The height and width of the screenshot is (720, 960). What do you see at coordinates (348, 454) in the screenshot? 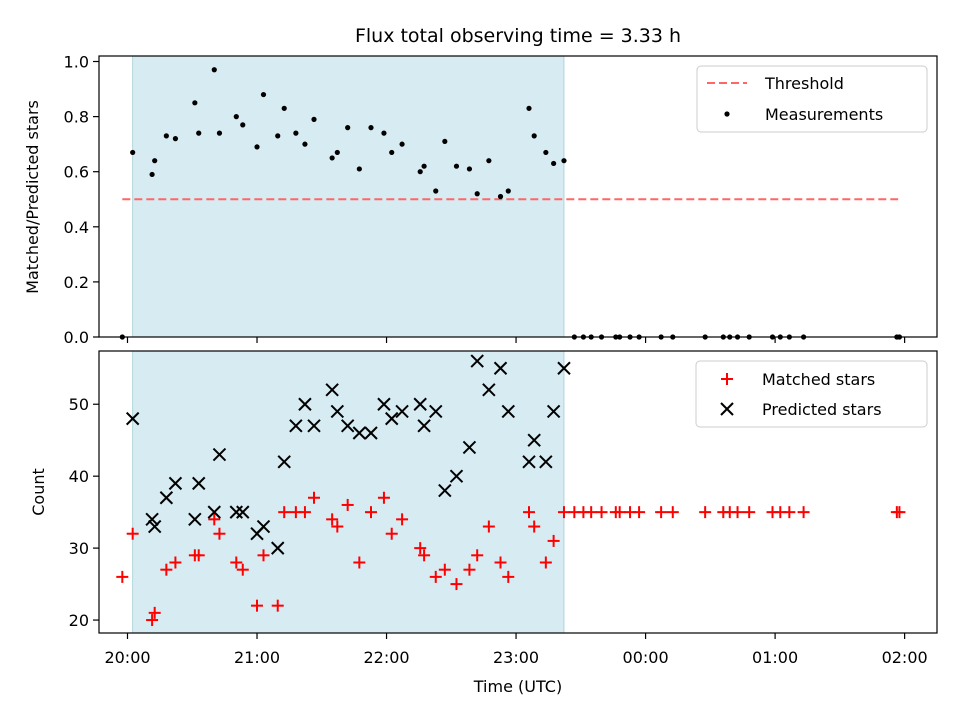
I see `predicted-star-points` at bounding box center [348, 454].